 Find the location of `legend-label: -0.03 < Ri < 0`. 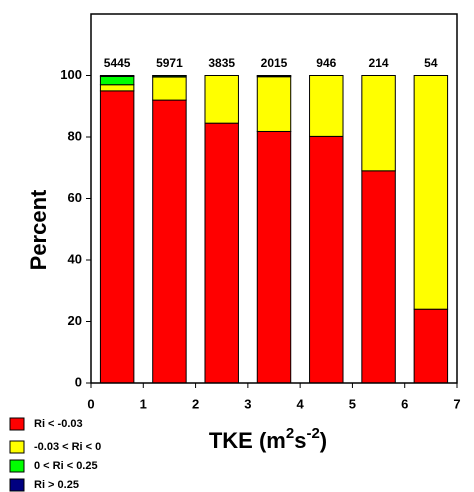

legend-label: -0.03 < Ri < 0 is located at coordinates (67, 447).